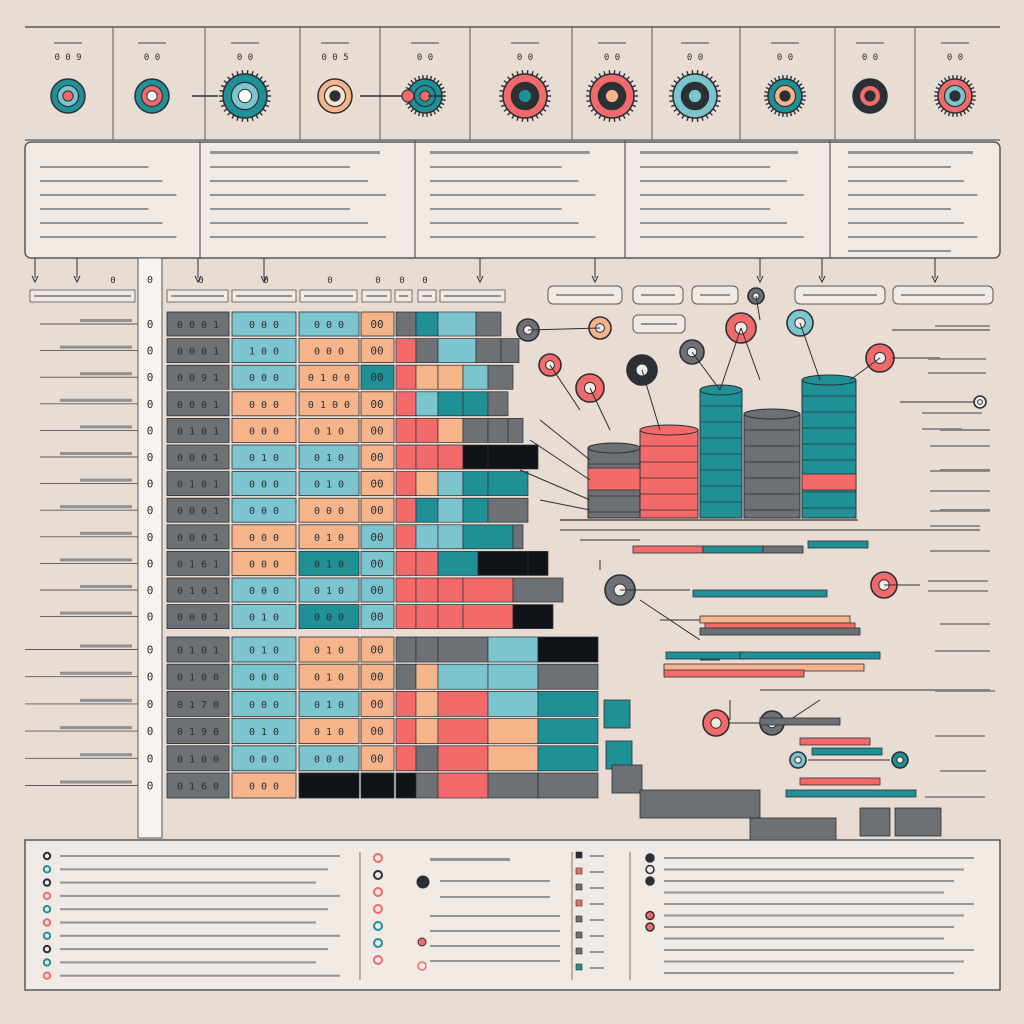  What do you see at coordinates (955, 43) in the screenshot?
I see `top-item-caption` at bounding box center [955, 43].